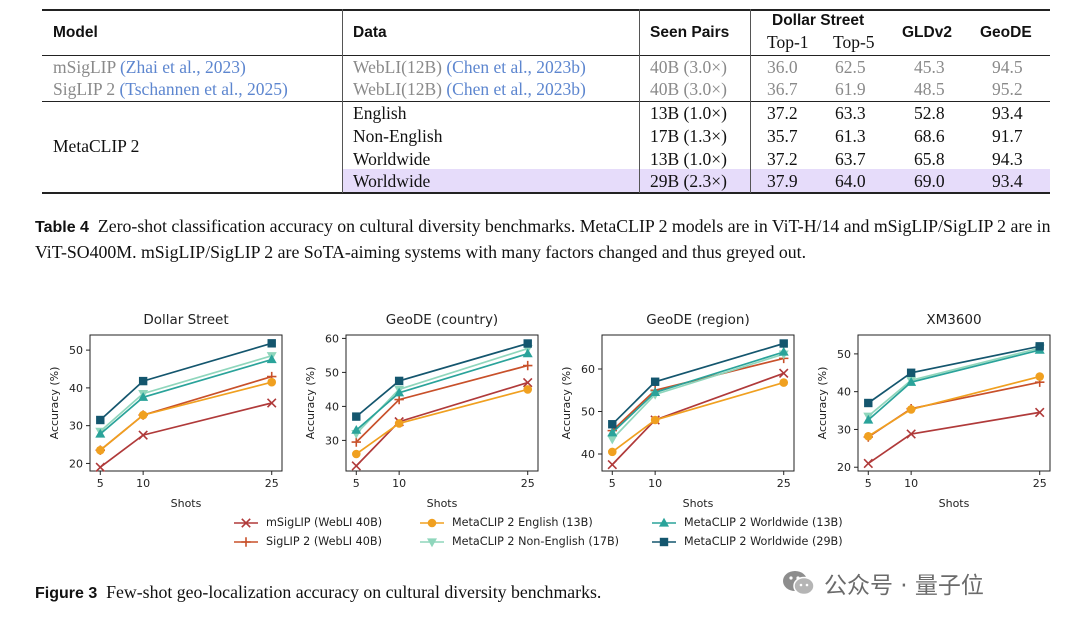 The height and width of the screenshot is (630, 1080). I want to click on header-top1: Top-1, so click(788, 42).